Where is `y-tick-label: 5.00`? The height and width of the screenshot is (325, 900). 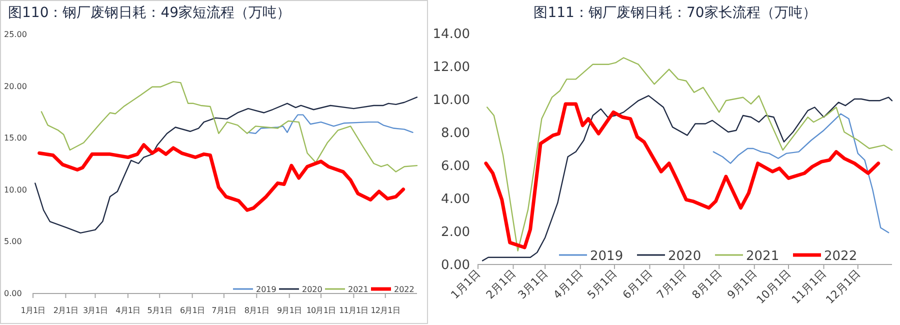 y-tick-label: 5.00 is located at coordinates (13, 241).